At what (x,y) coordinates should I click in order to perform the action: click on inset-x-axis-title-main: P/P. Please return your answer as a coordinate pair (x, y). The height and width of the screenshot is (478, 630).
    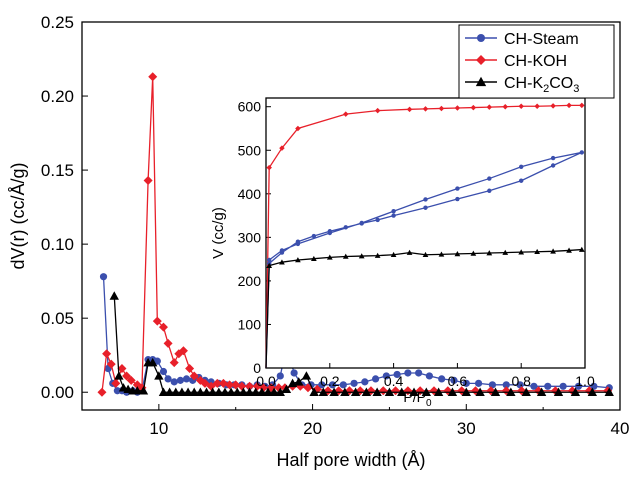
    Looking at the image, I should click on (414, 397).